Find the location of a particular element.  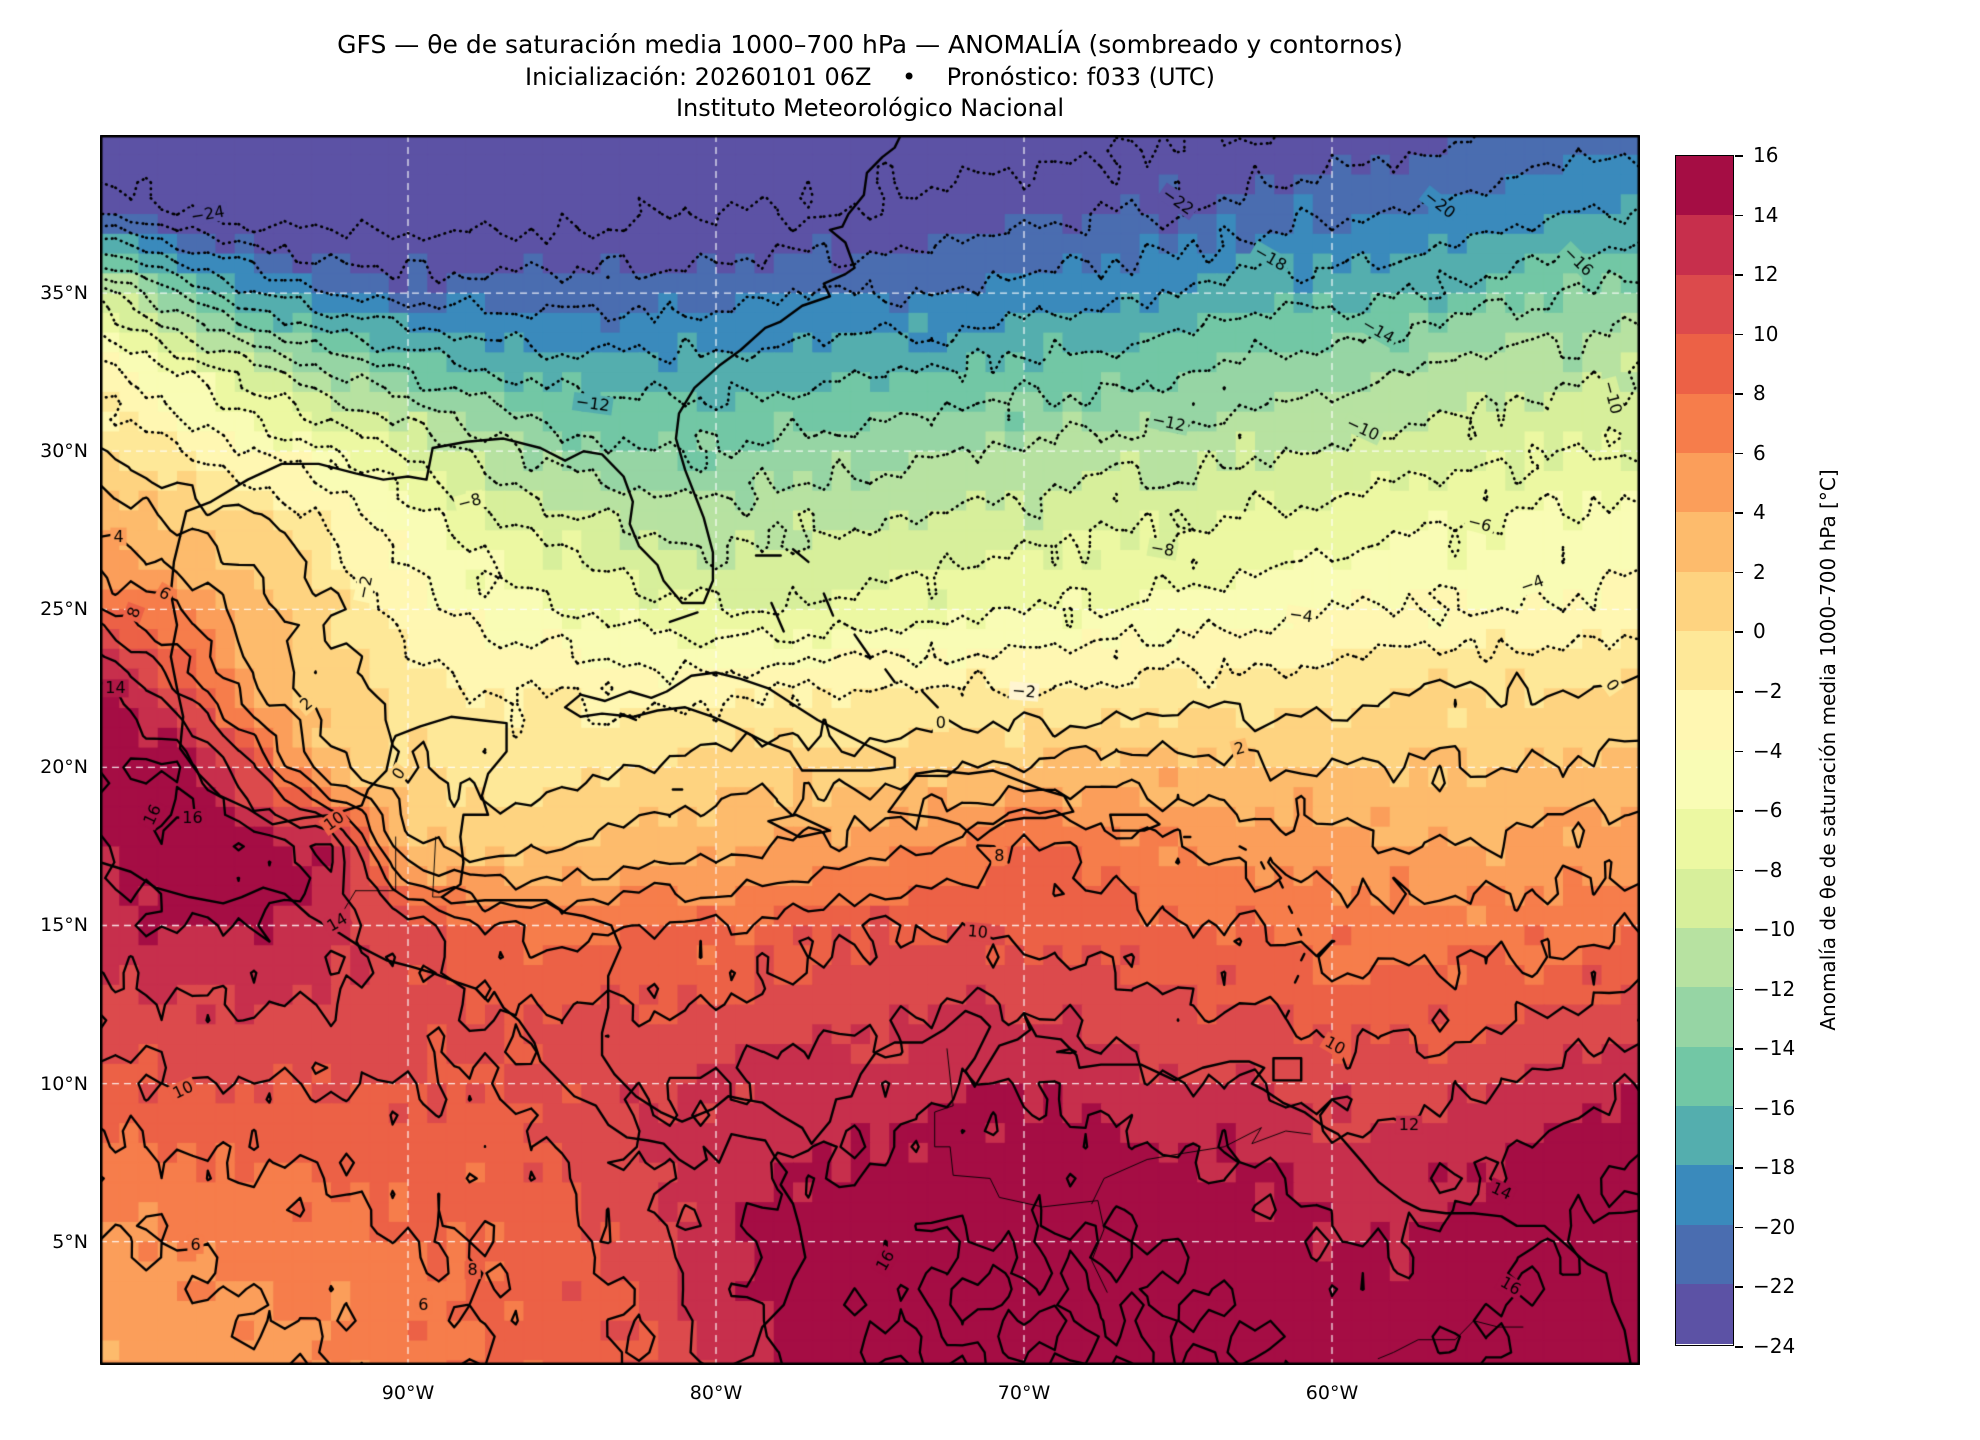

lat-tick-label: 10°N is located at coordinates (64, 1083).